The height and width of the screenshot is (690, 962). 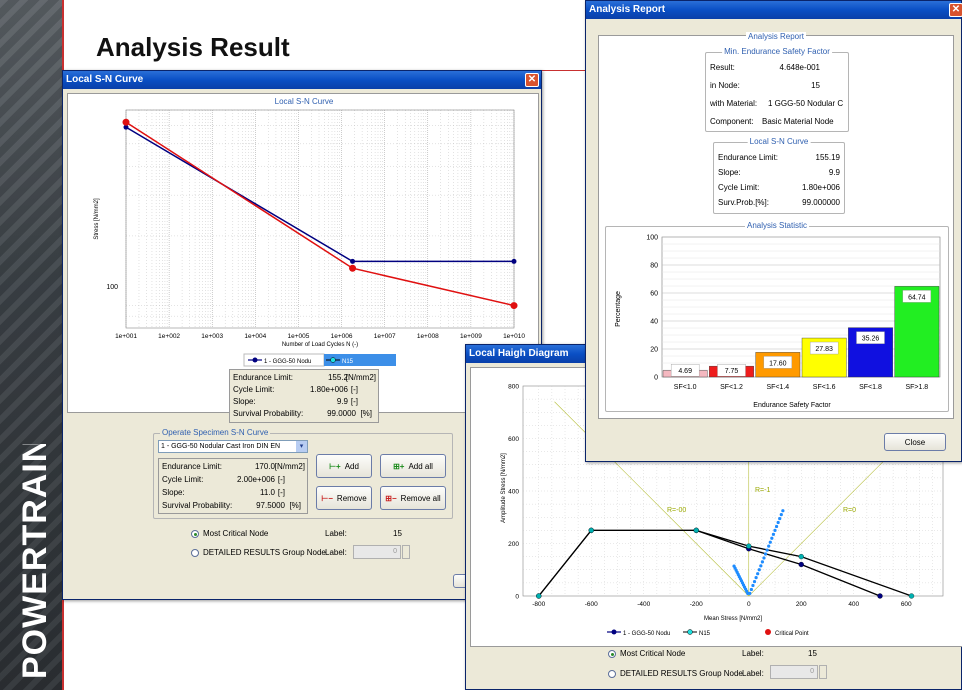 What do you see at coordinates (774, 10) in the screenshot?
I see `report-window-titlebar: Analysis Report ✕` at bounding box center [774, 10].